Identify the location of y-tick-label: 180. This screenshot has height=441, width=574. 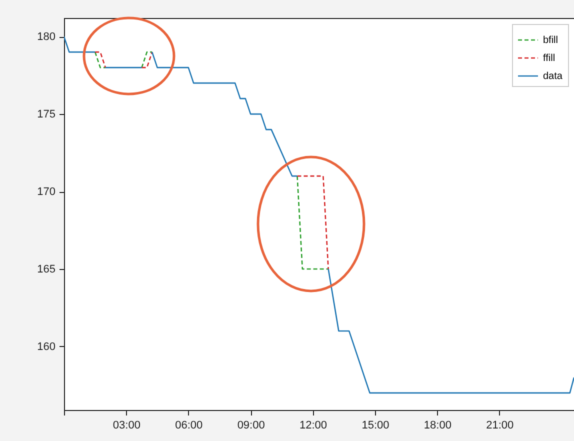
(46, 37).